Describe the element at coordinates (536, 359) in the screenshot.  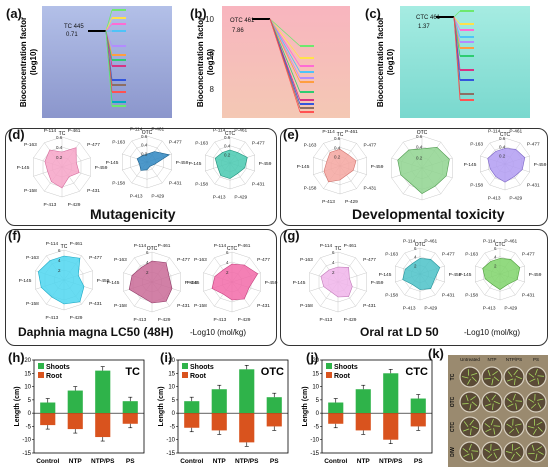
I see `photo-column-label: PS` at that location.